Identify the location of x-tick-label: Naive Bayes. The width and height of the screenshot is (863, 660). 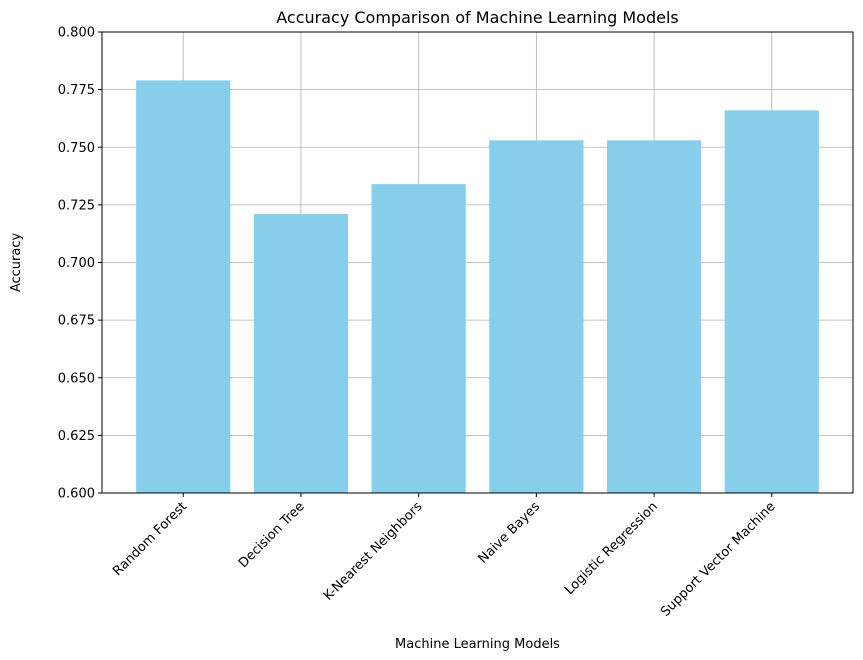
(510, 533).